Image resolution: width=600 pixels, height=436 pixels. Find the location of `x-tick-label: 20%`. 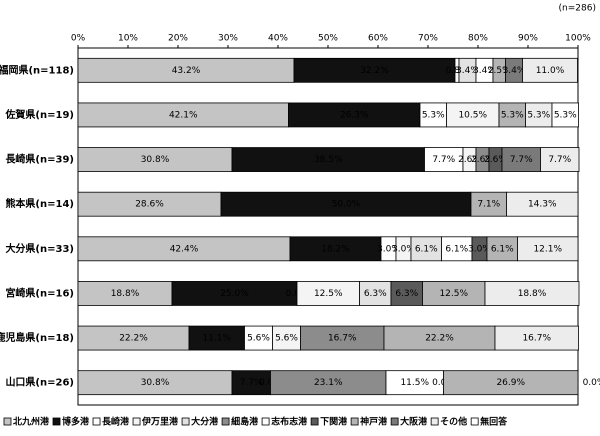

x-tick-label: 20% is located at coordinates (178, 39).